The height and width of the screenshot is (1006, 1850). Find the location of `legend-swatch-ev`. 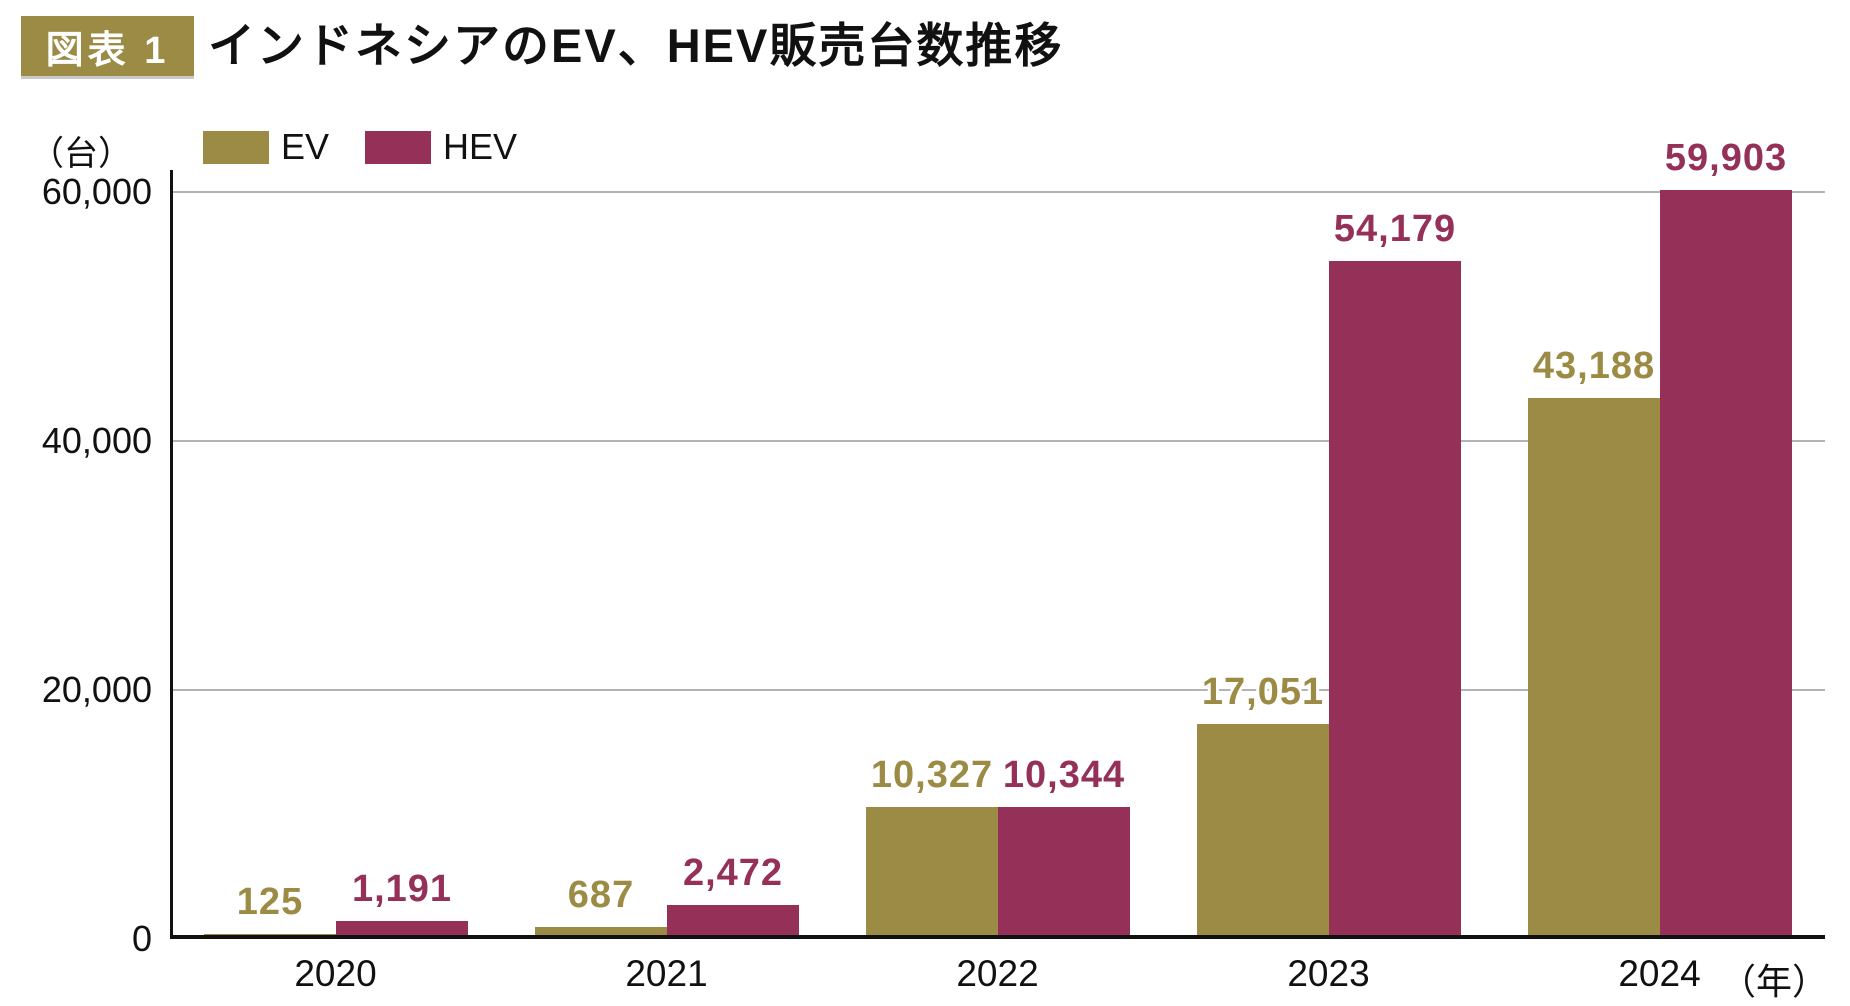

legend-swatch-ev is located at coordinates (236, 147).